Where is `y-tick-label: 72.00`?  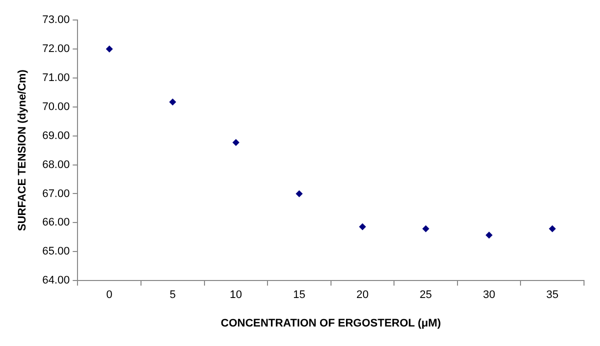
y-tick-label: 72.00 is located at coordinates (56, 48).